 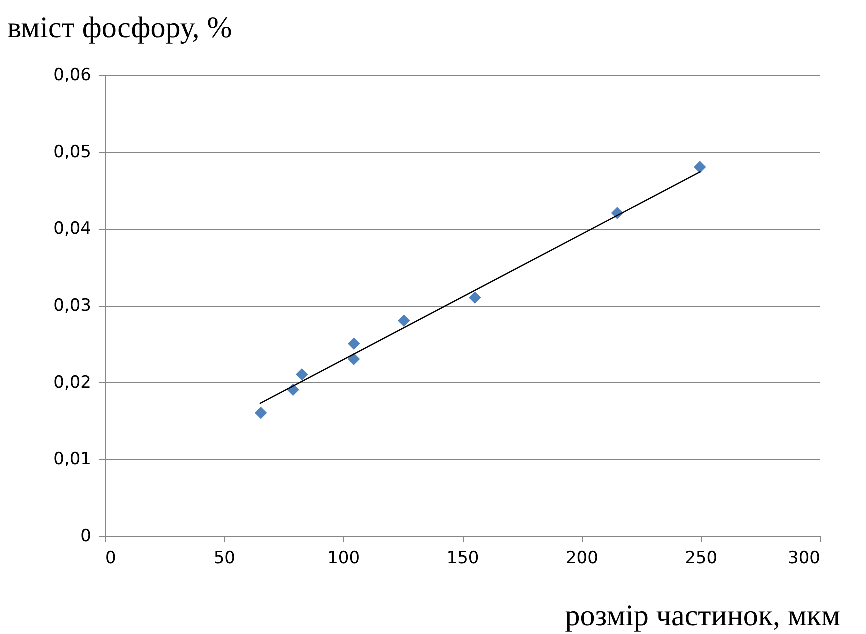 I want to click on x-tick-label: 50, so click(x=225, y=558).